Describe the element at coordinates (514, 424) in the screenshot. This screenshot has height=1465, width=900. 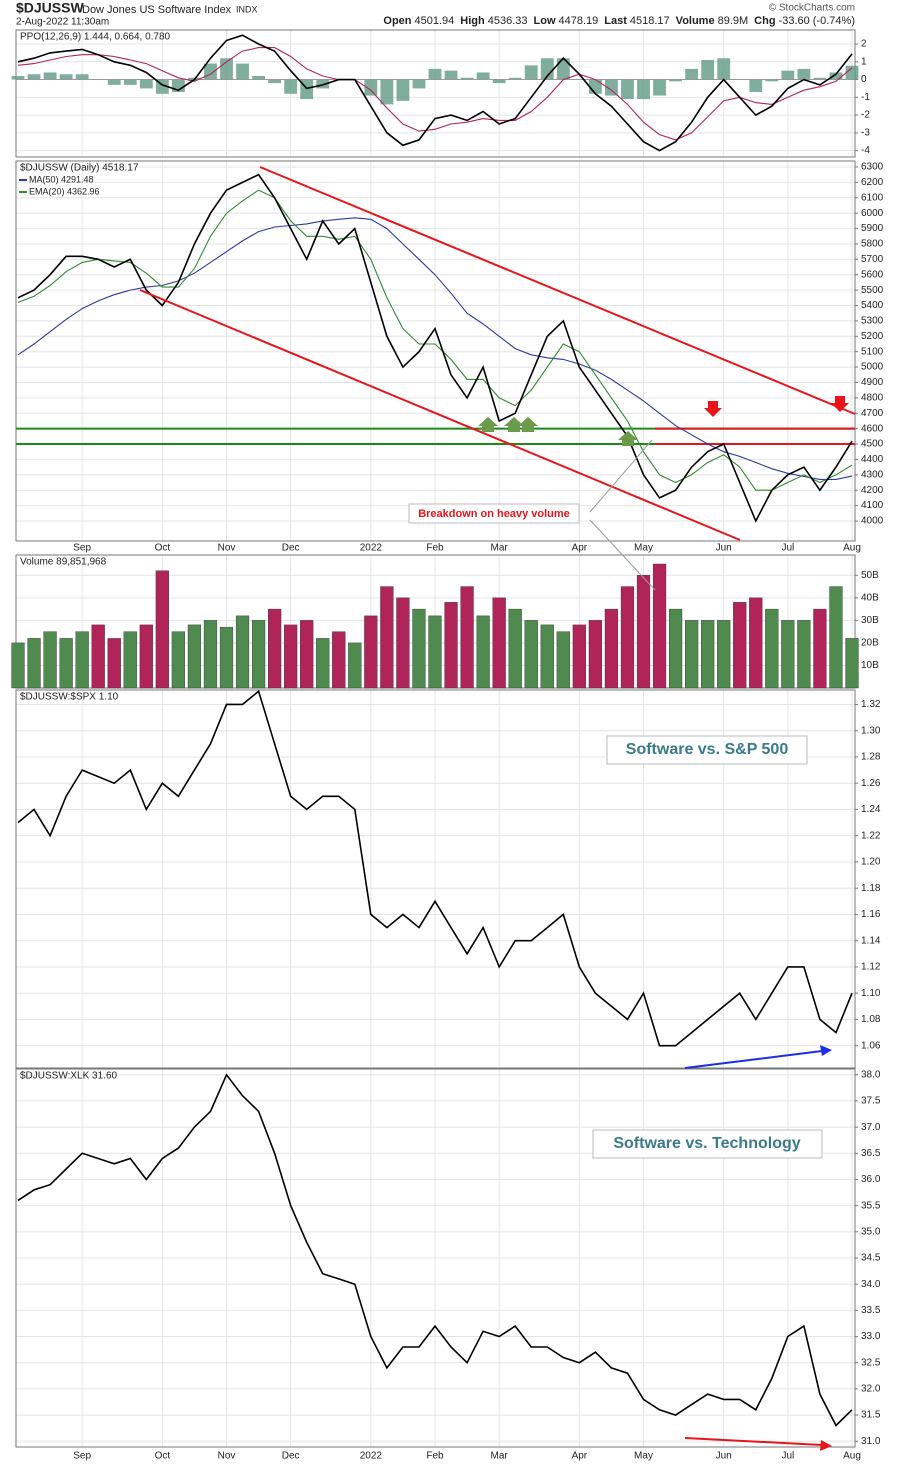
I see `up-arrow` at that location.